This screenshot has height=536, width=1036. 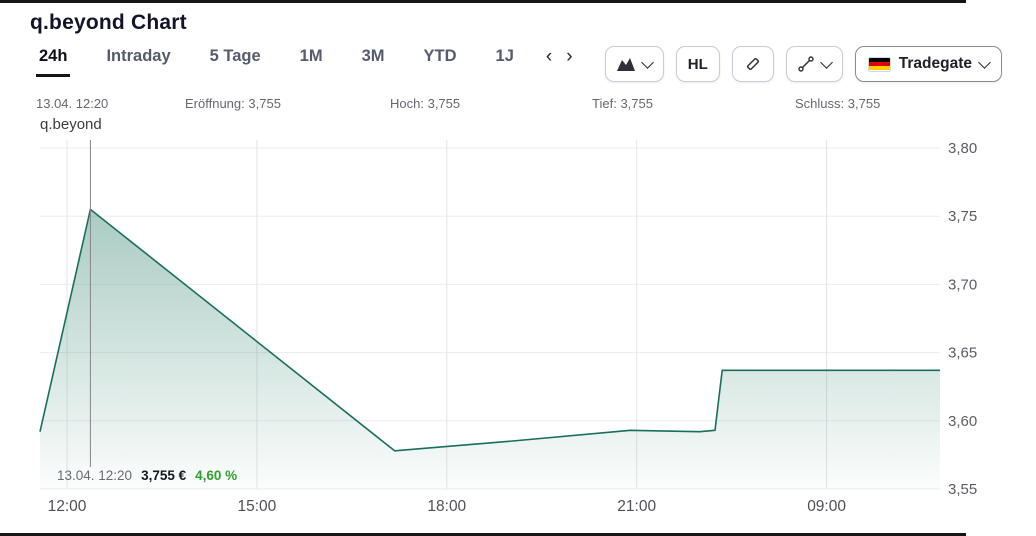 I want to click on y-axis-label: 3,60, so click(x=962, y=421).